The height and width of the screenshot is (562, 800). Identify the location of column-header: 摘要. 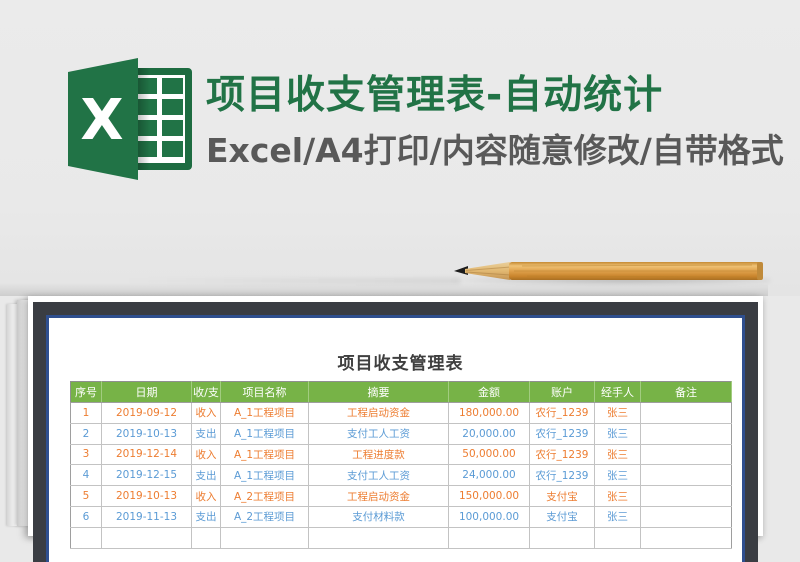
(378, 392).